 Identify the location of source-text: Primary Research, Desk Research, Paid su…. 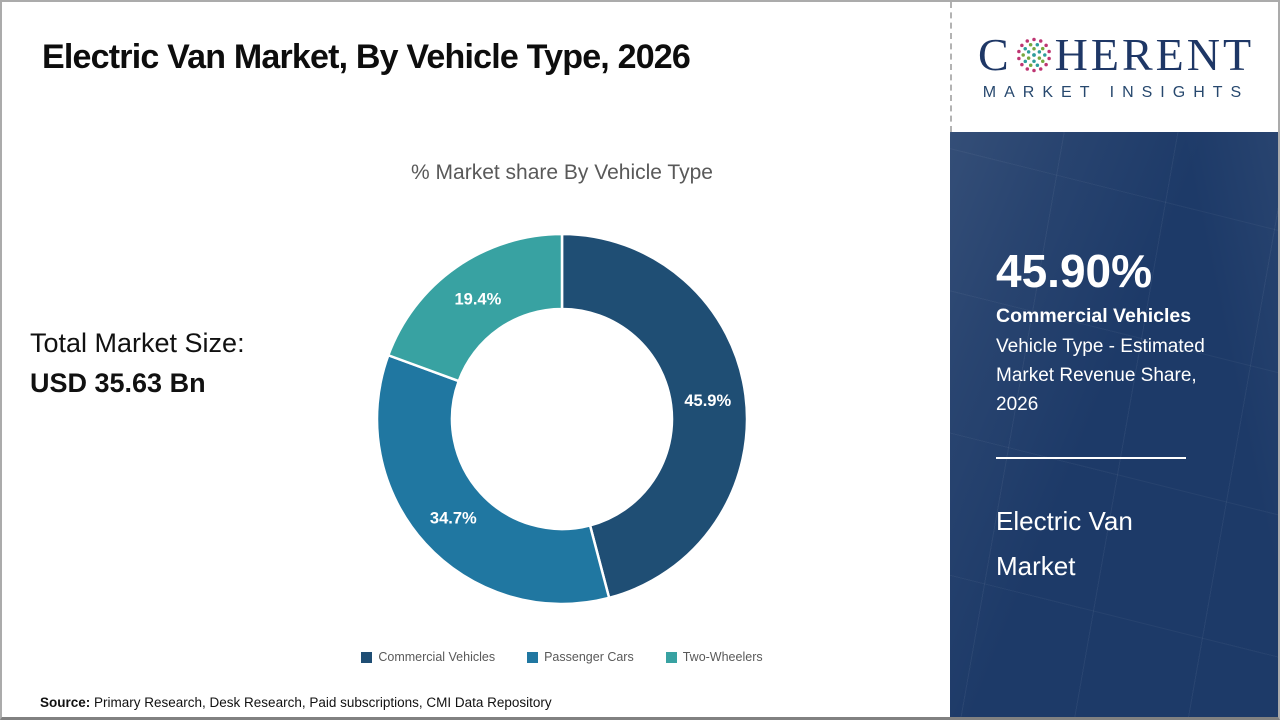
(321, 702).